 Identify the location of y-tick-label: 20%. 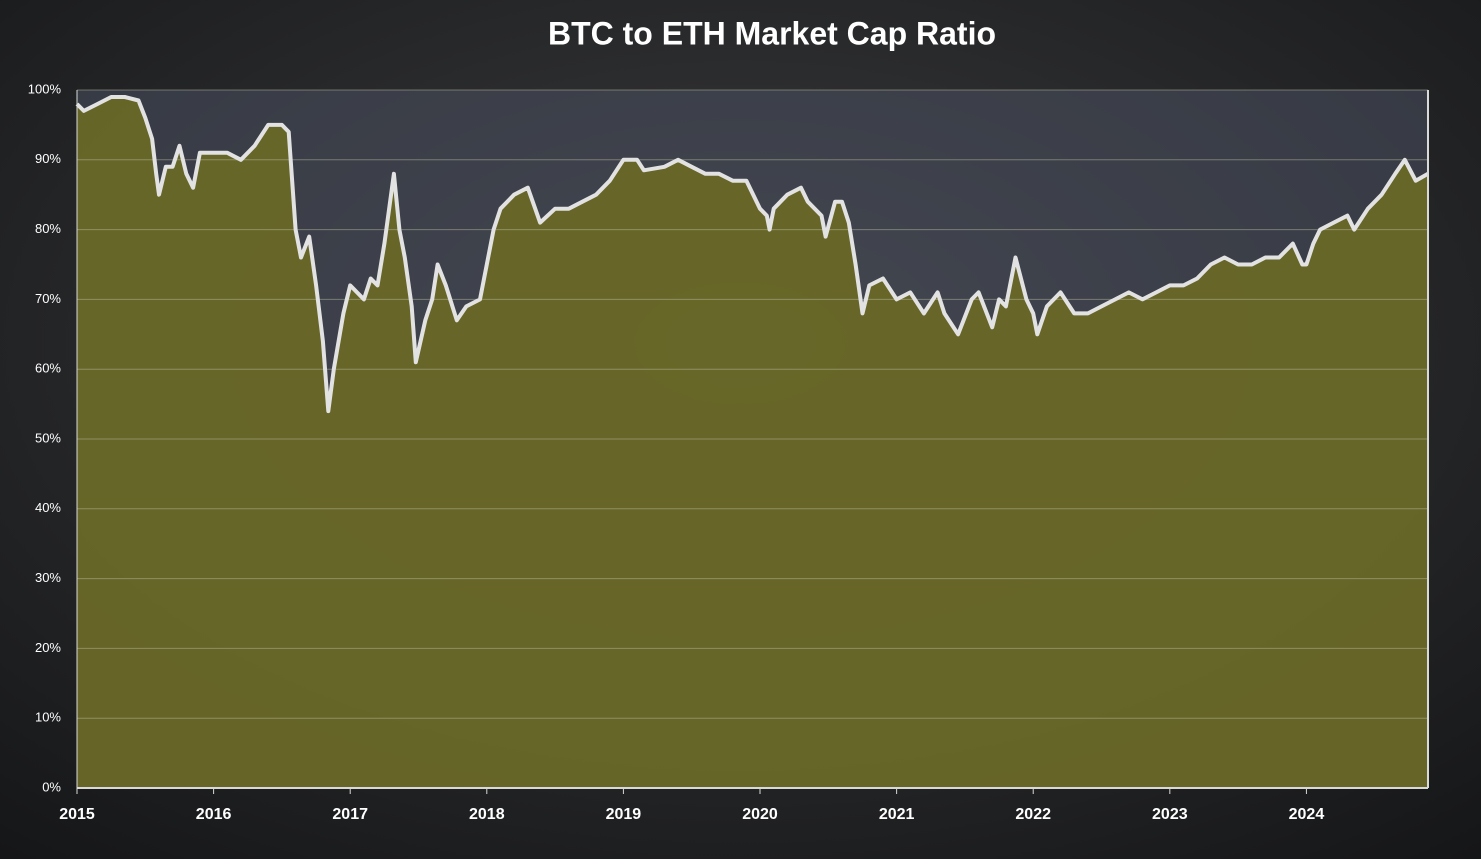
(48, 647).